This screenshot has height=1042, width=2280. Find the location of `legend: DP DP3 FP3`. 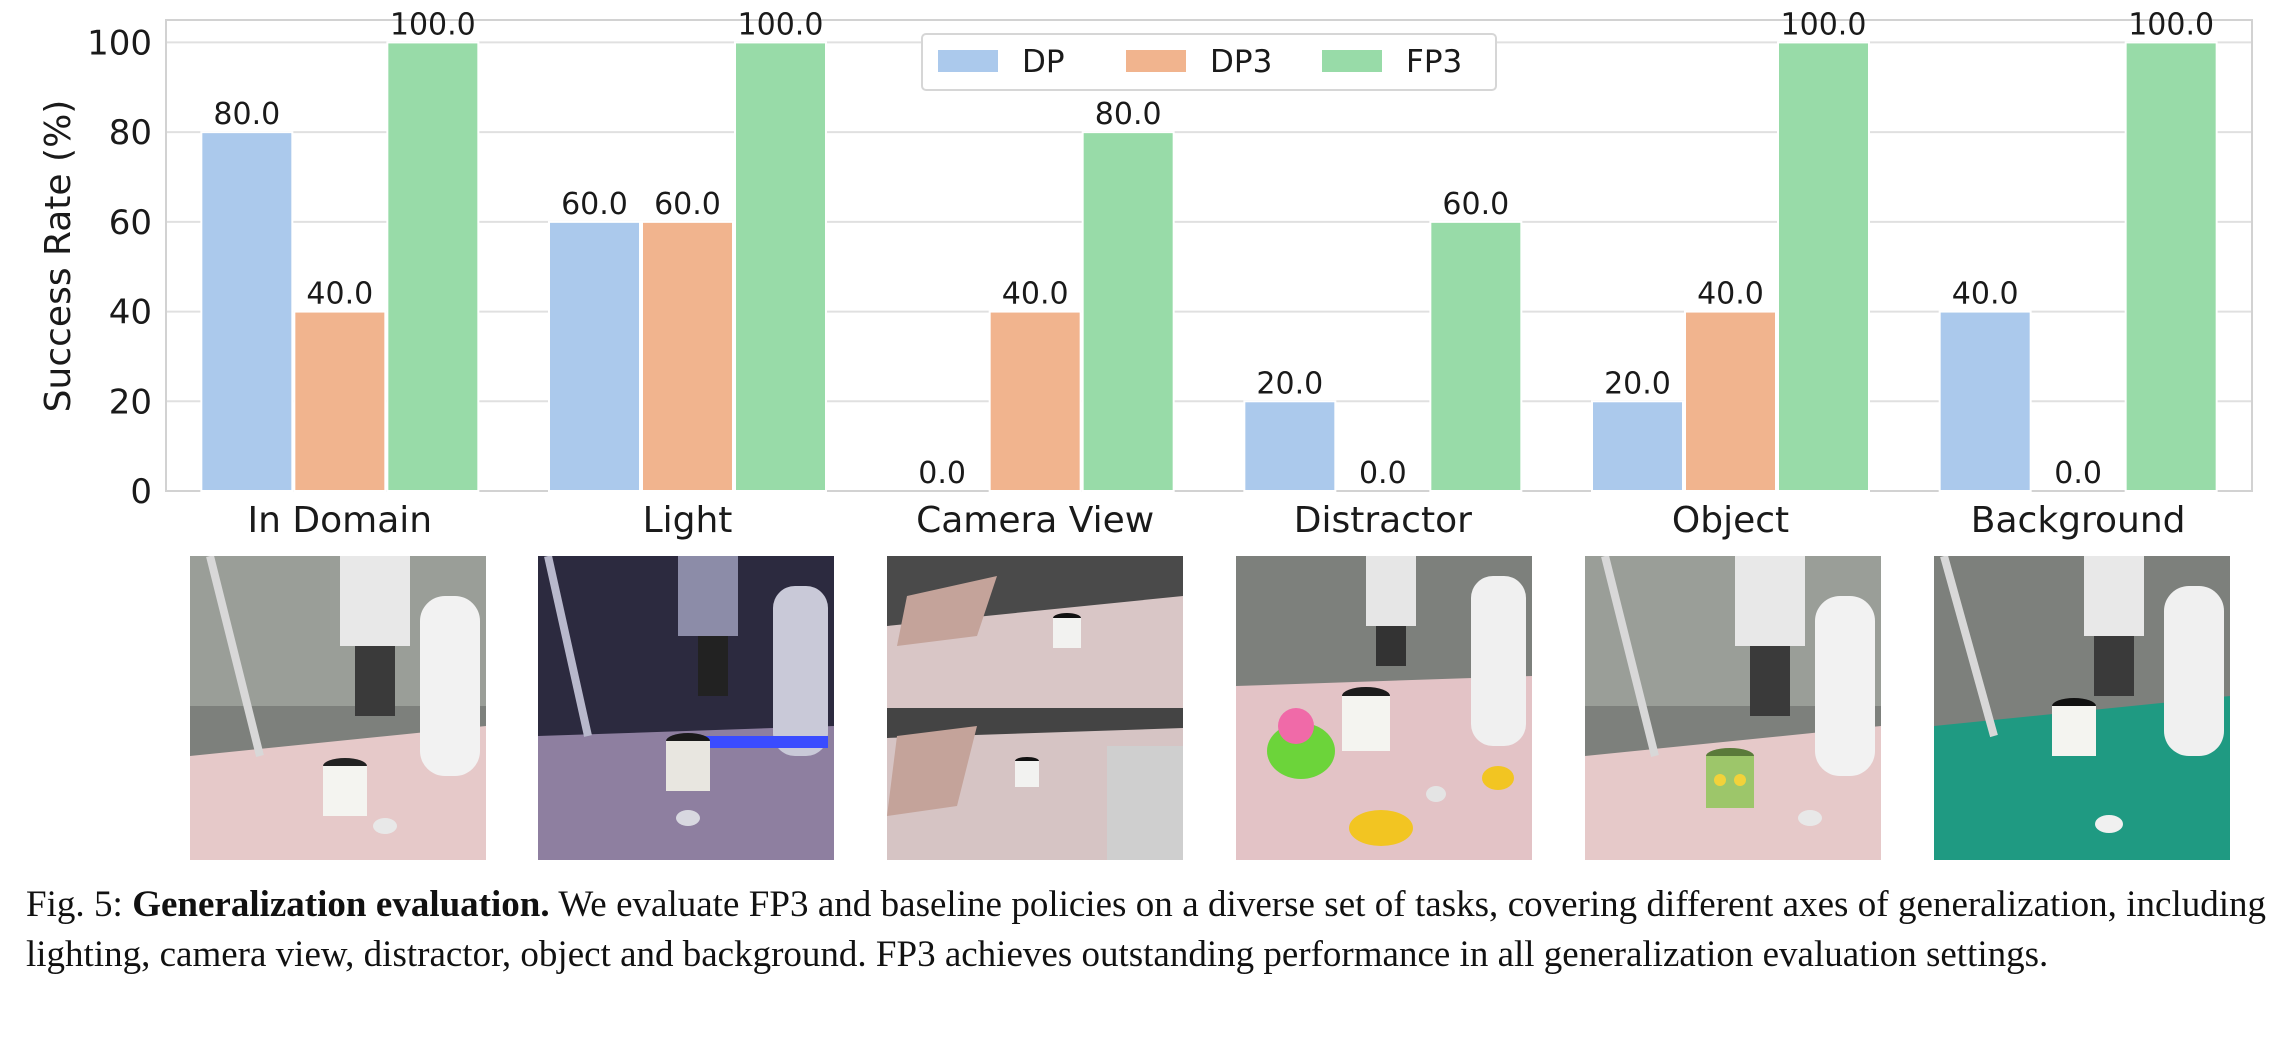

legend: DP DP3 FP3 is located at coordinates (1209, 62).